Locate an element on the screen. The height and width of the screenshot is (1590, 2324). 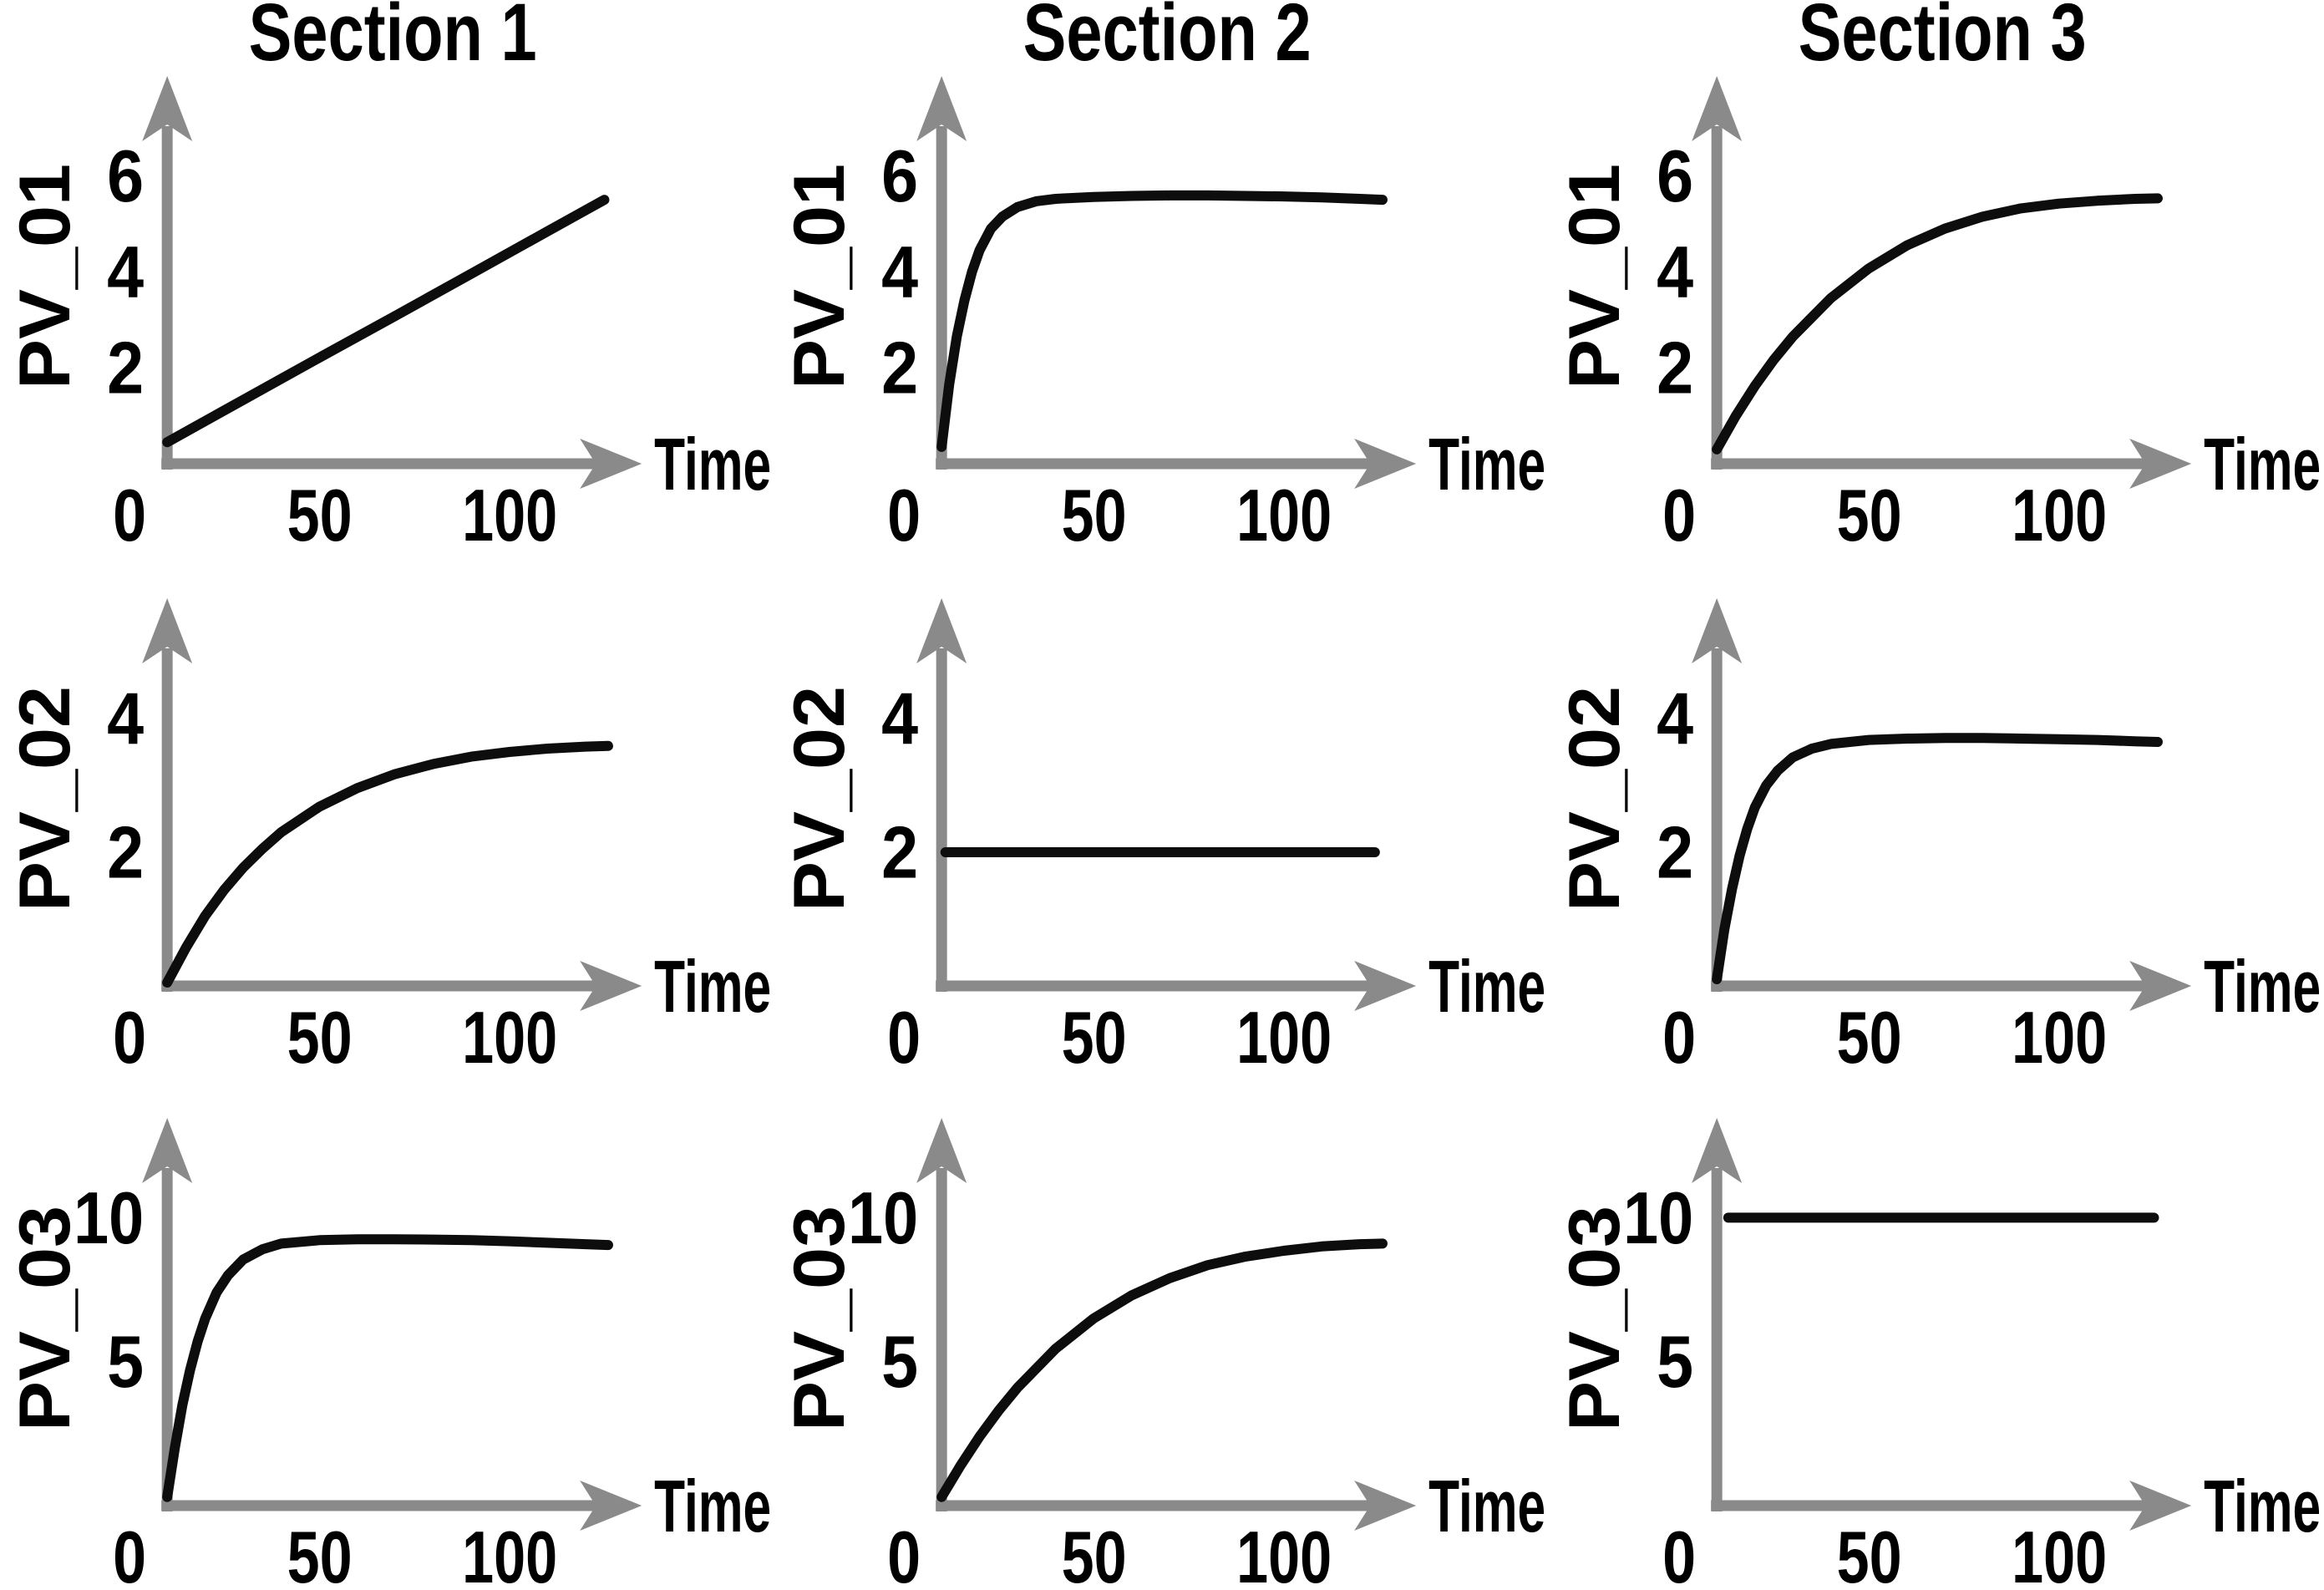
chart-section-1-pv_01: Section 1 Time 0 50 100 2 4 6 PV_01 is located at coordinates (388, 275).